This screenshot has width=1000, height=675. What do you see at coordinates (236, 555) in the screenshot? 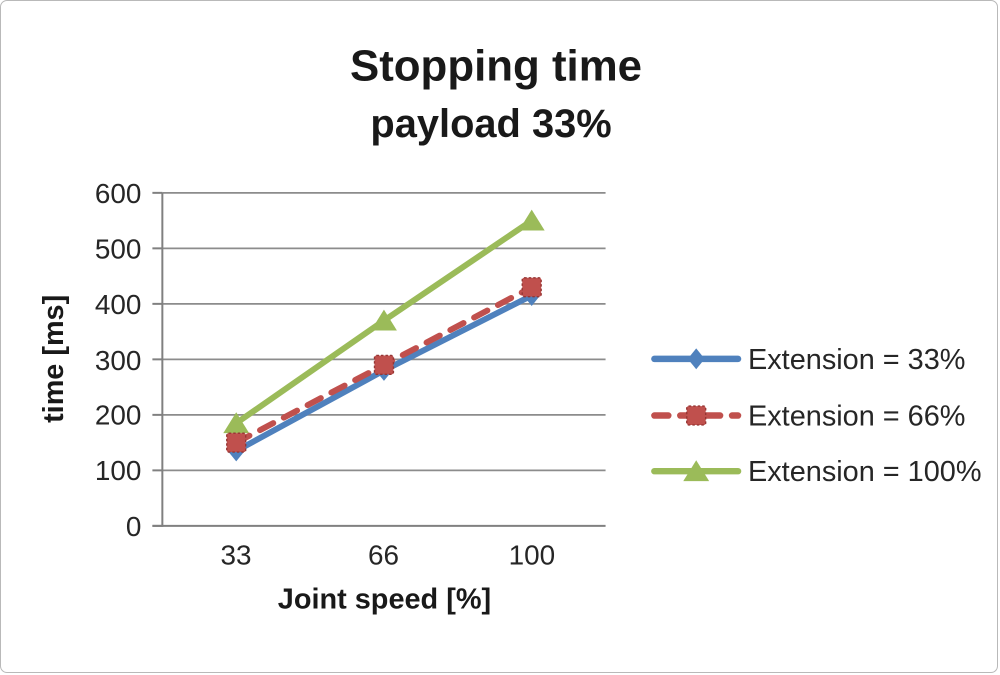
I see `x-tick-label: 33` at bounding box center [236, 555].